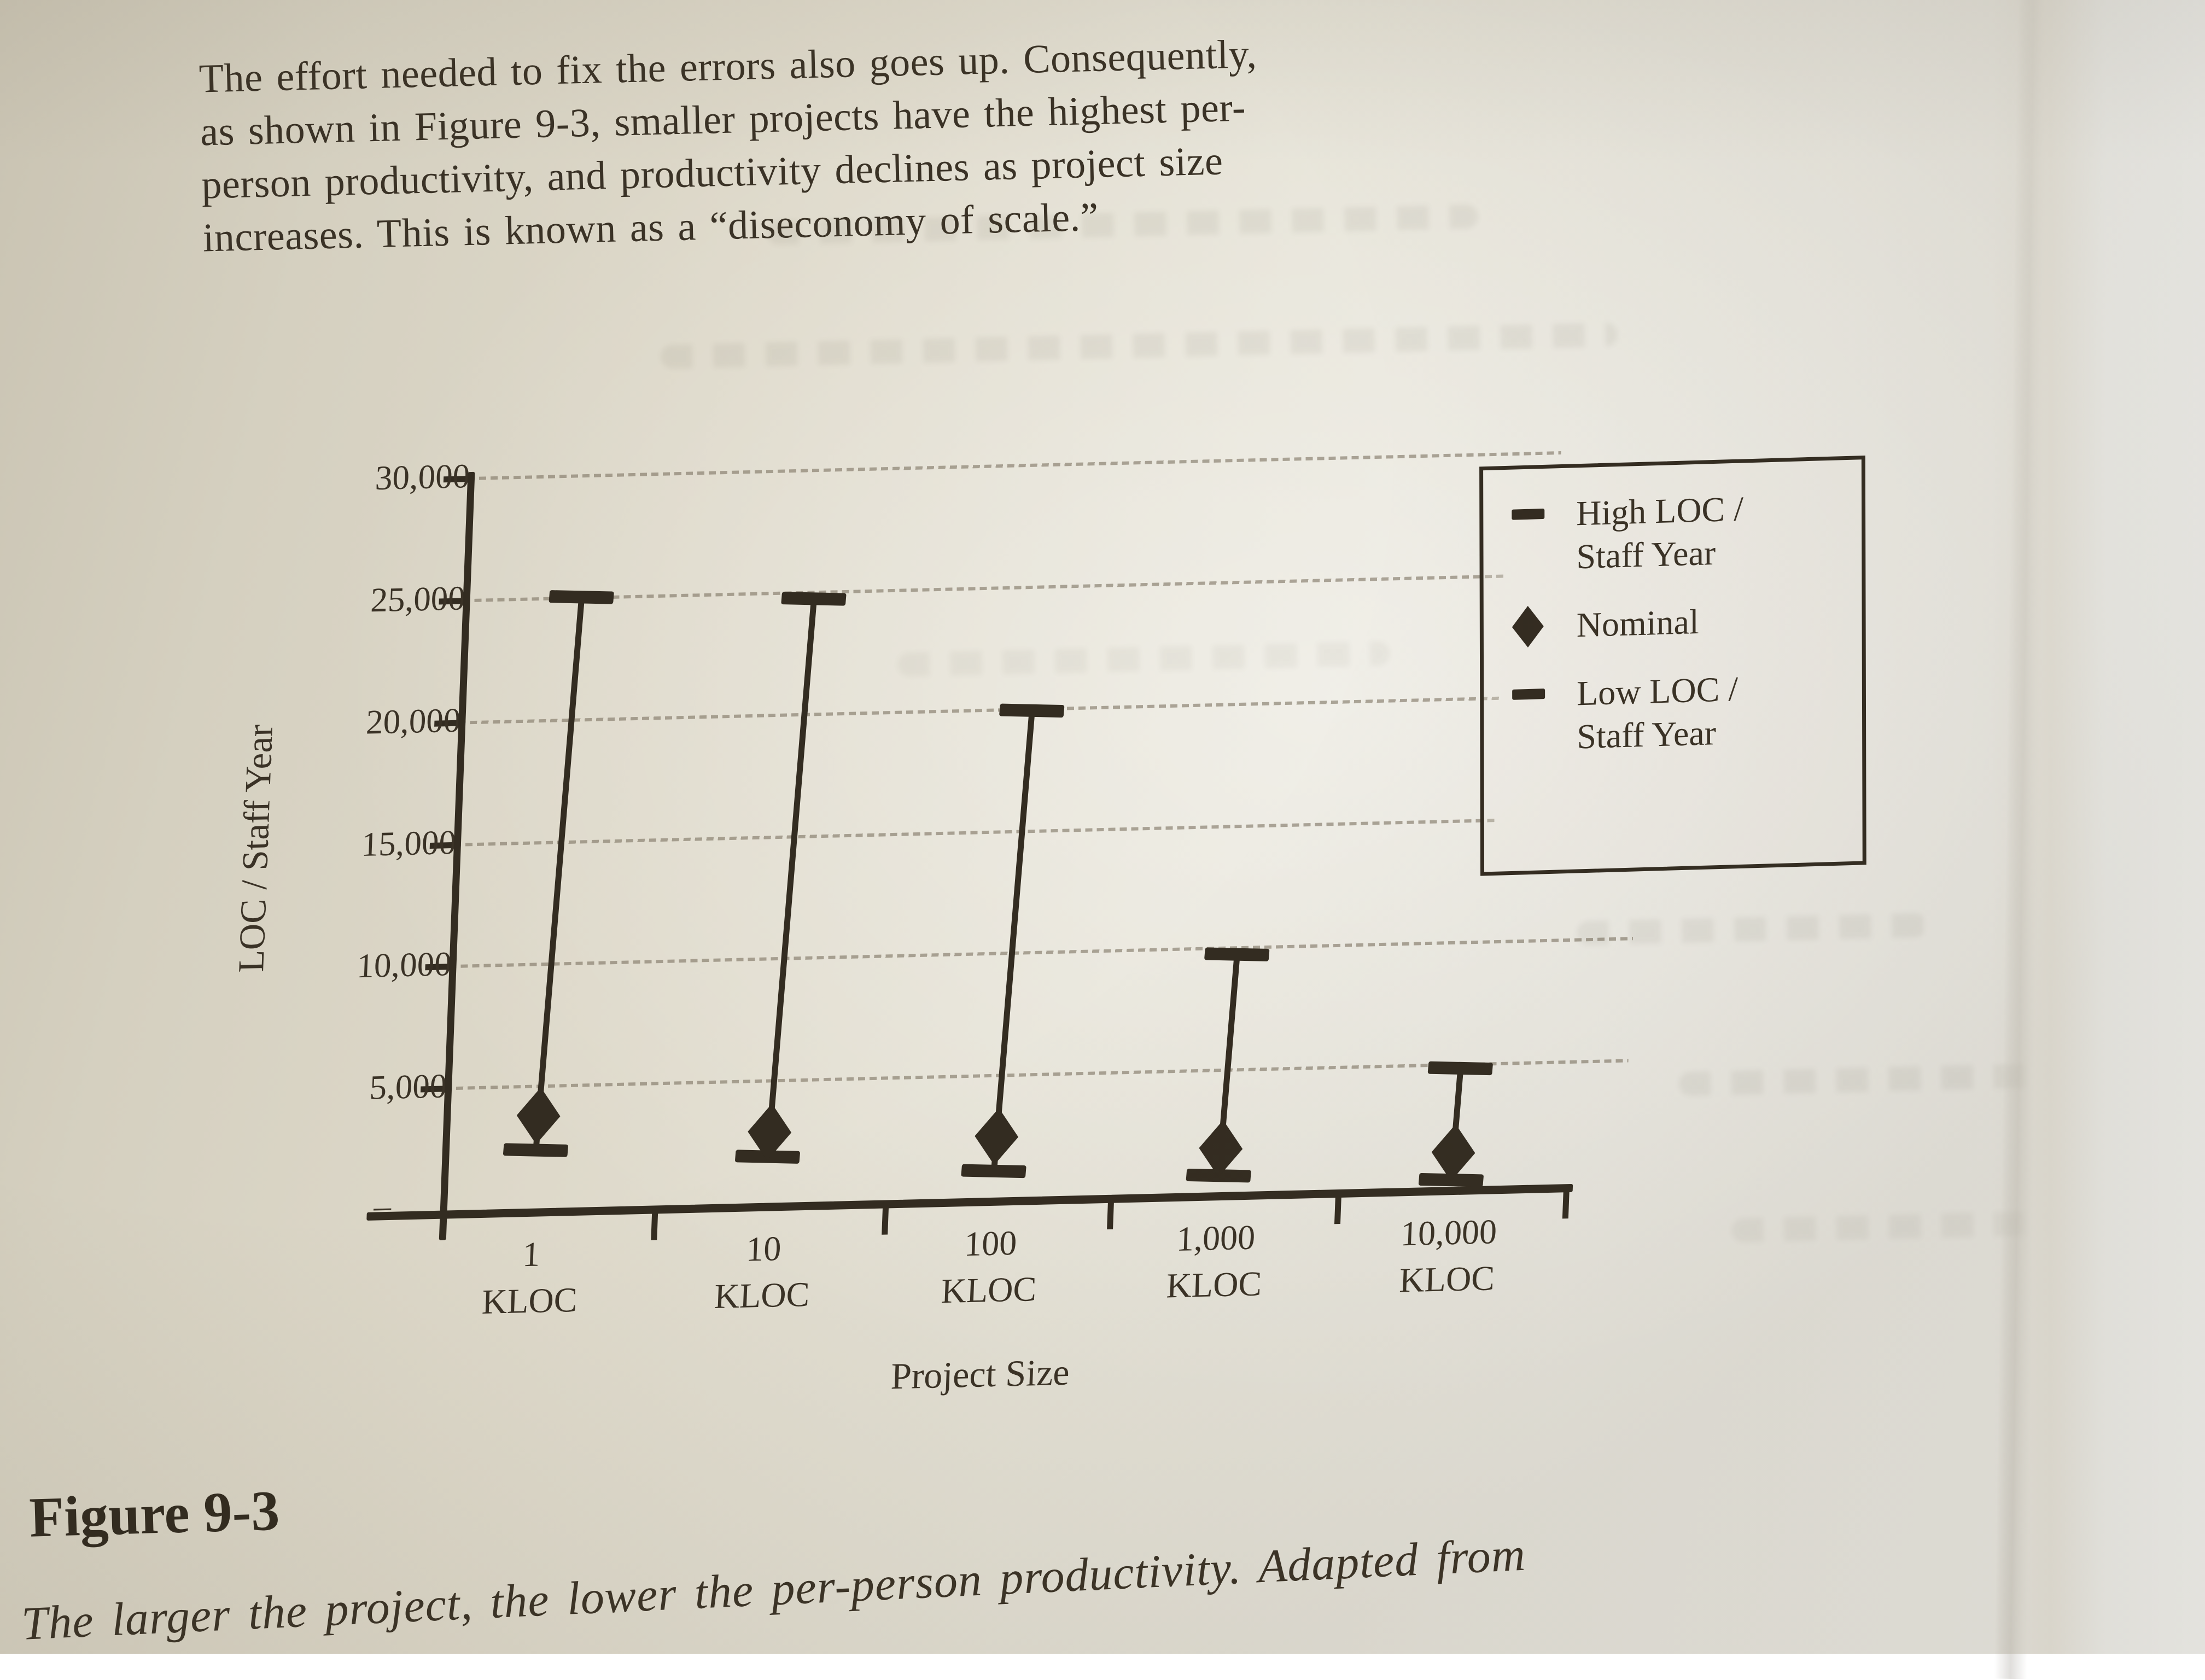 This screenshot has width=2205, height=1680. What do you see at coordinates (404, 964) in the screenshot?
I see `y-axis-tick-label: 10,000` at bounding box center [404, 964].